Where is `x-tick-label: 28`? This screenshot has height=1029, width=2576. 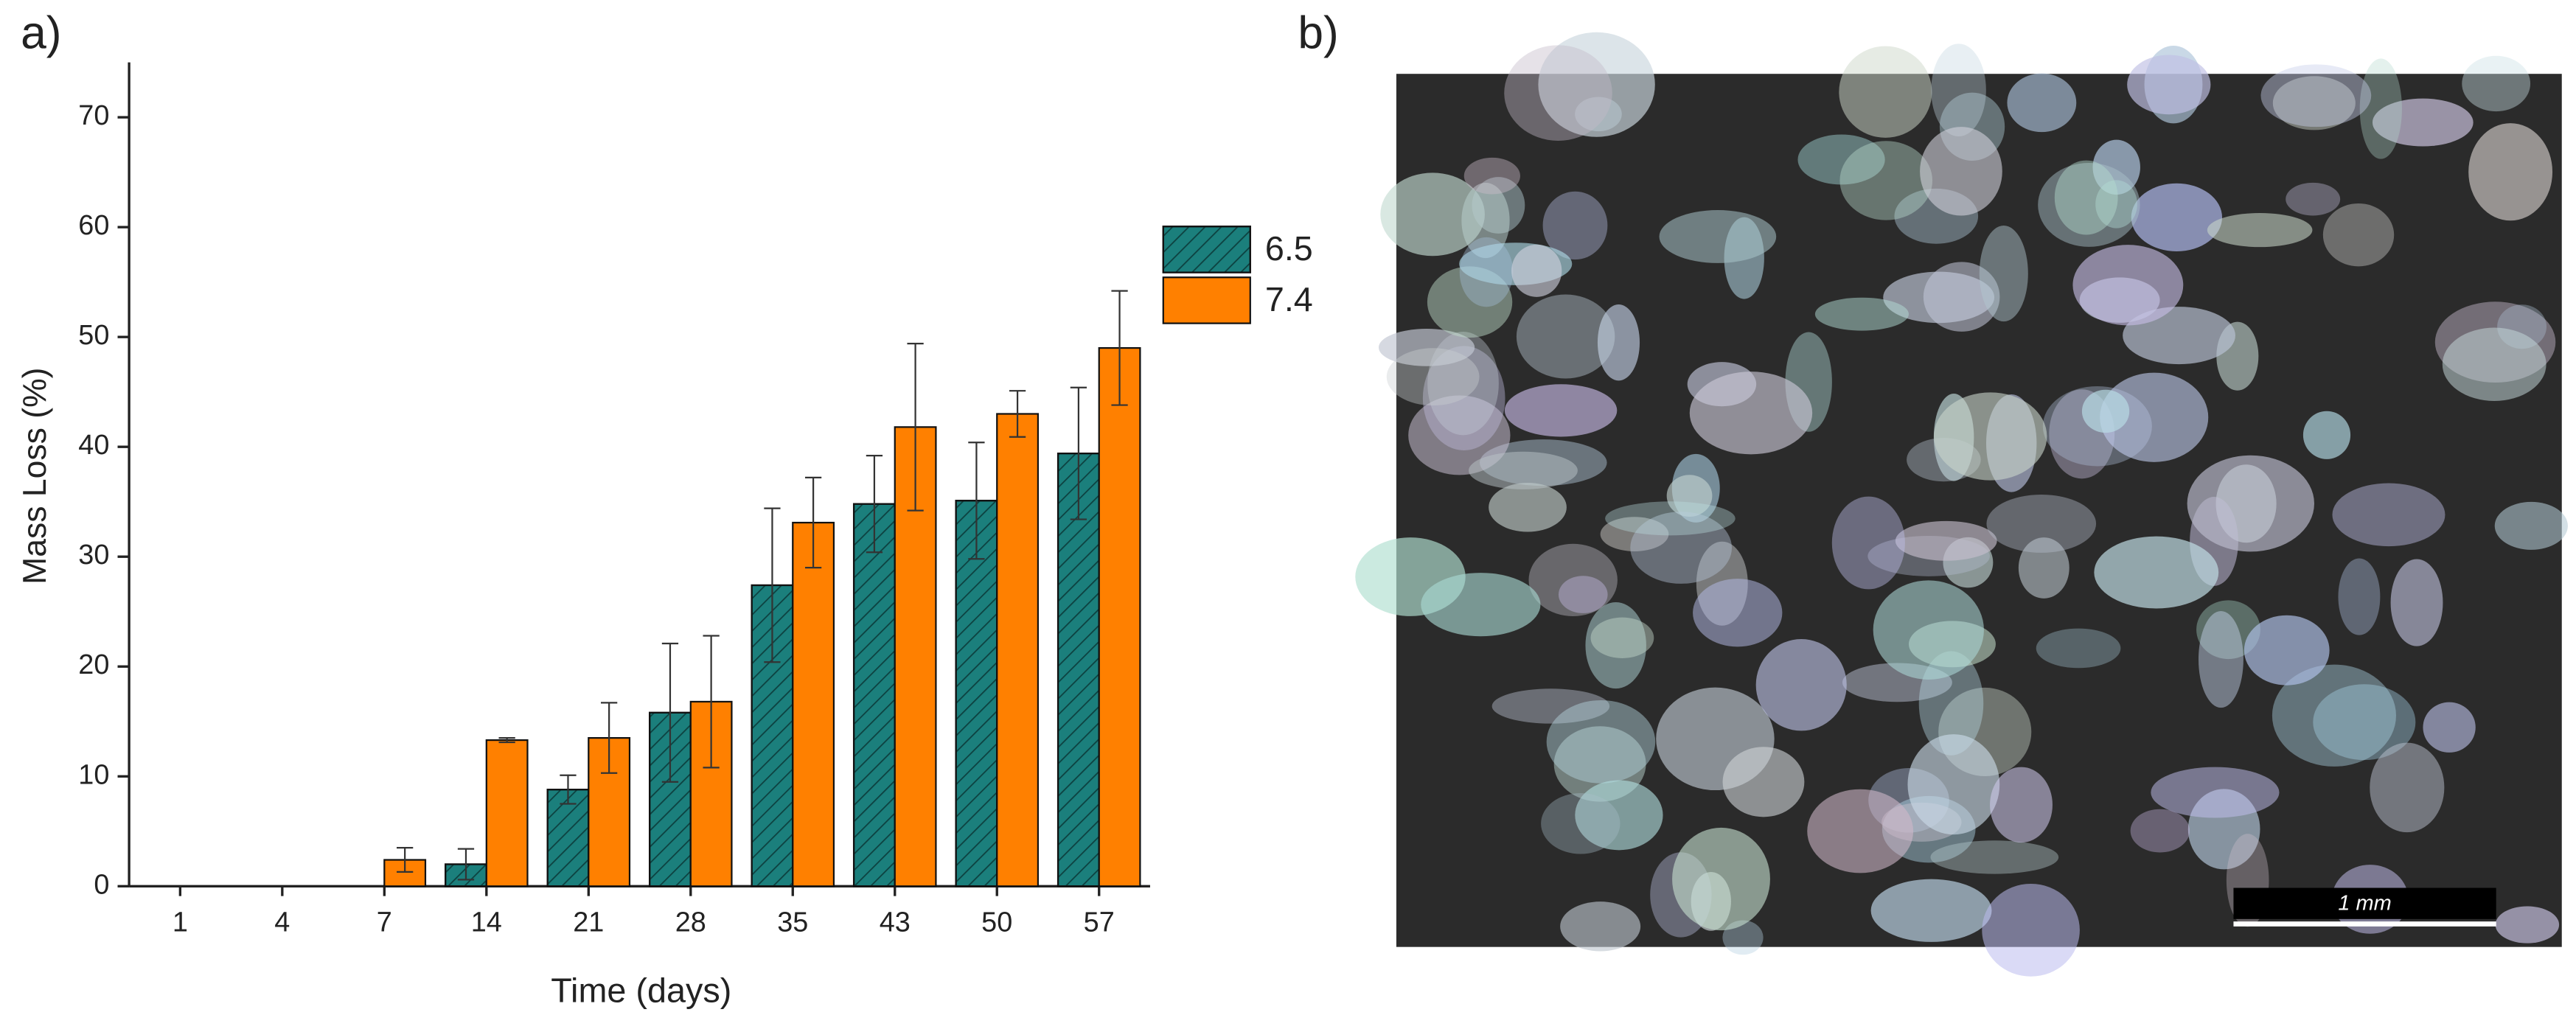 x-tick-label: 28 is located at coordinates (690, 922).